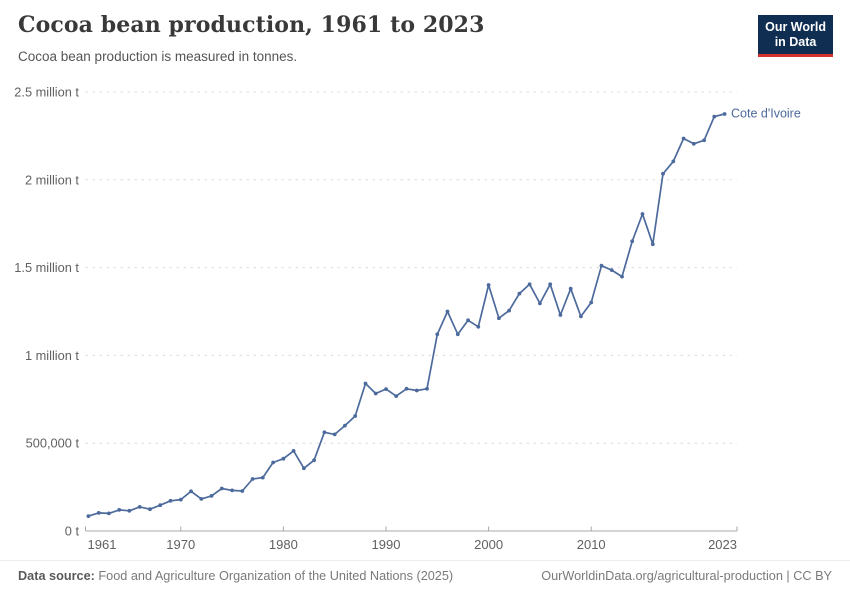 Image resolution: width=850 pixels, height=600 pixels. Describe the element at coordinates (386, 544) in the screenshot. I see `x-axis-label-1990: 1990` at that location.